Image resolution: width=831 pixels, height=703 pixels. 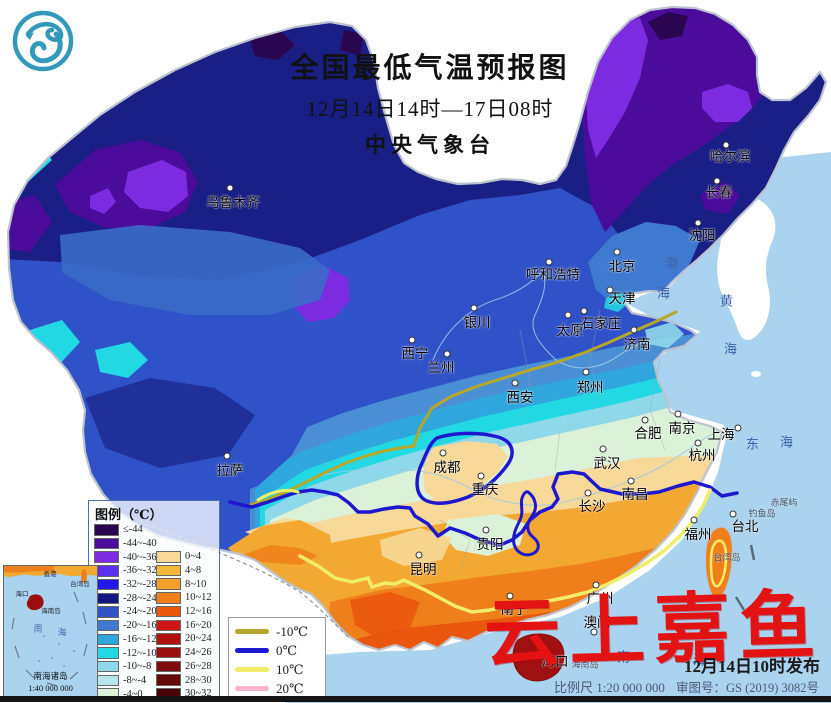 I want to click on cma-logo-icon, so click(x=43, y=41).